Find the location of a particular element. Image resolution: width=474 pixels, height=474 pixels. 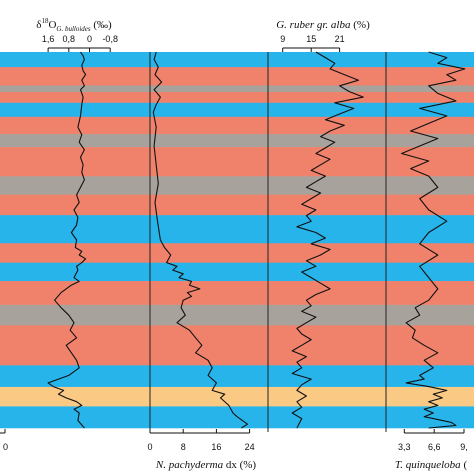

tick-label: -0,8 is located at coordinates (110, 39).